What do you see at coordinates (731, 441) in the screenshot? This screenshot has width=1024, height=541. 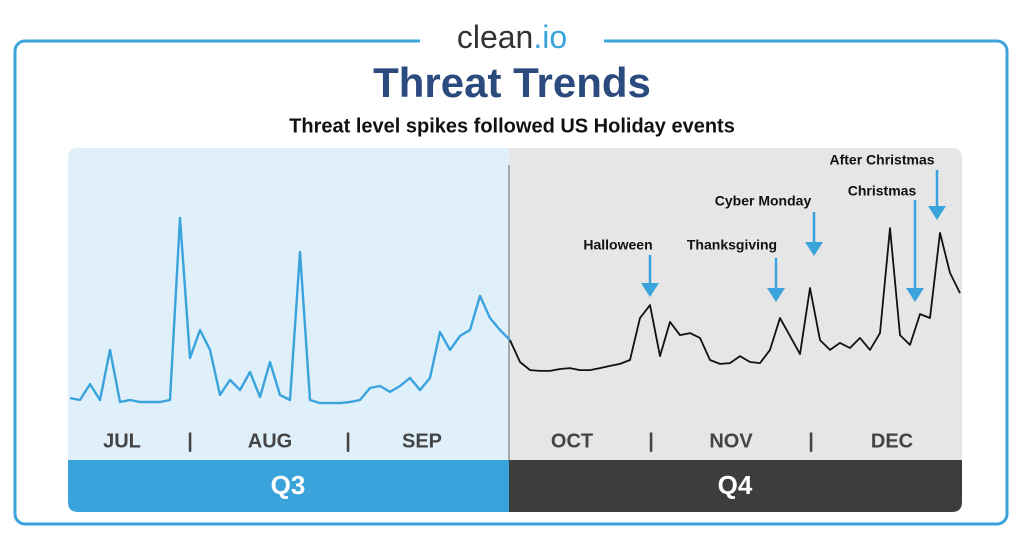 I see `x-tick-label: NOV` at bounding box center [731, 441].